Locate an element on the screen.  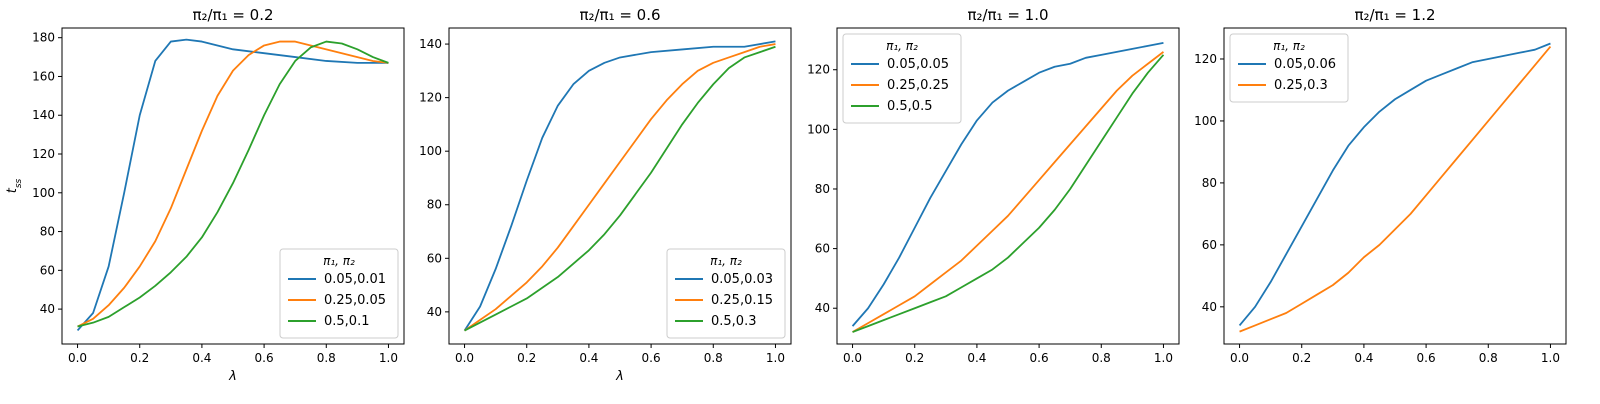
legend: π₁, π₂ 0.05,0.05 0.25,0.25 0.5,0.5 is located at coordinates (902, 78).